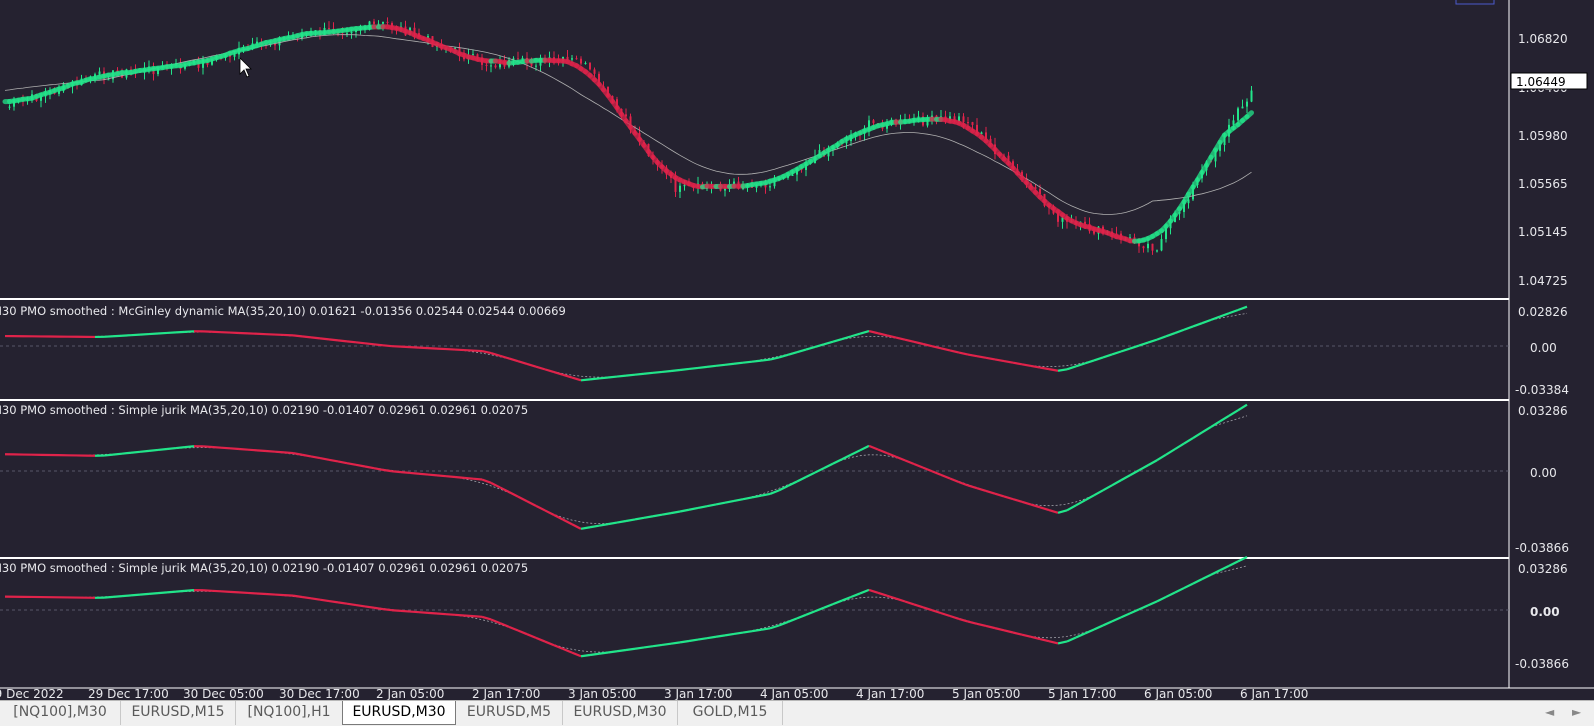 This screenshot has height=726, width=1594. I want to click on time-tick: 4 Jan 05:00, so click(794, 693).